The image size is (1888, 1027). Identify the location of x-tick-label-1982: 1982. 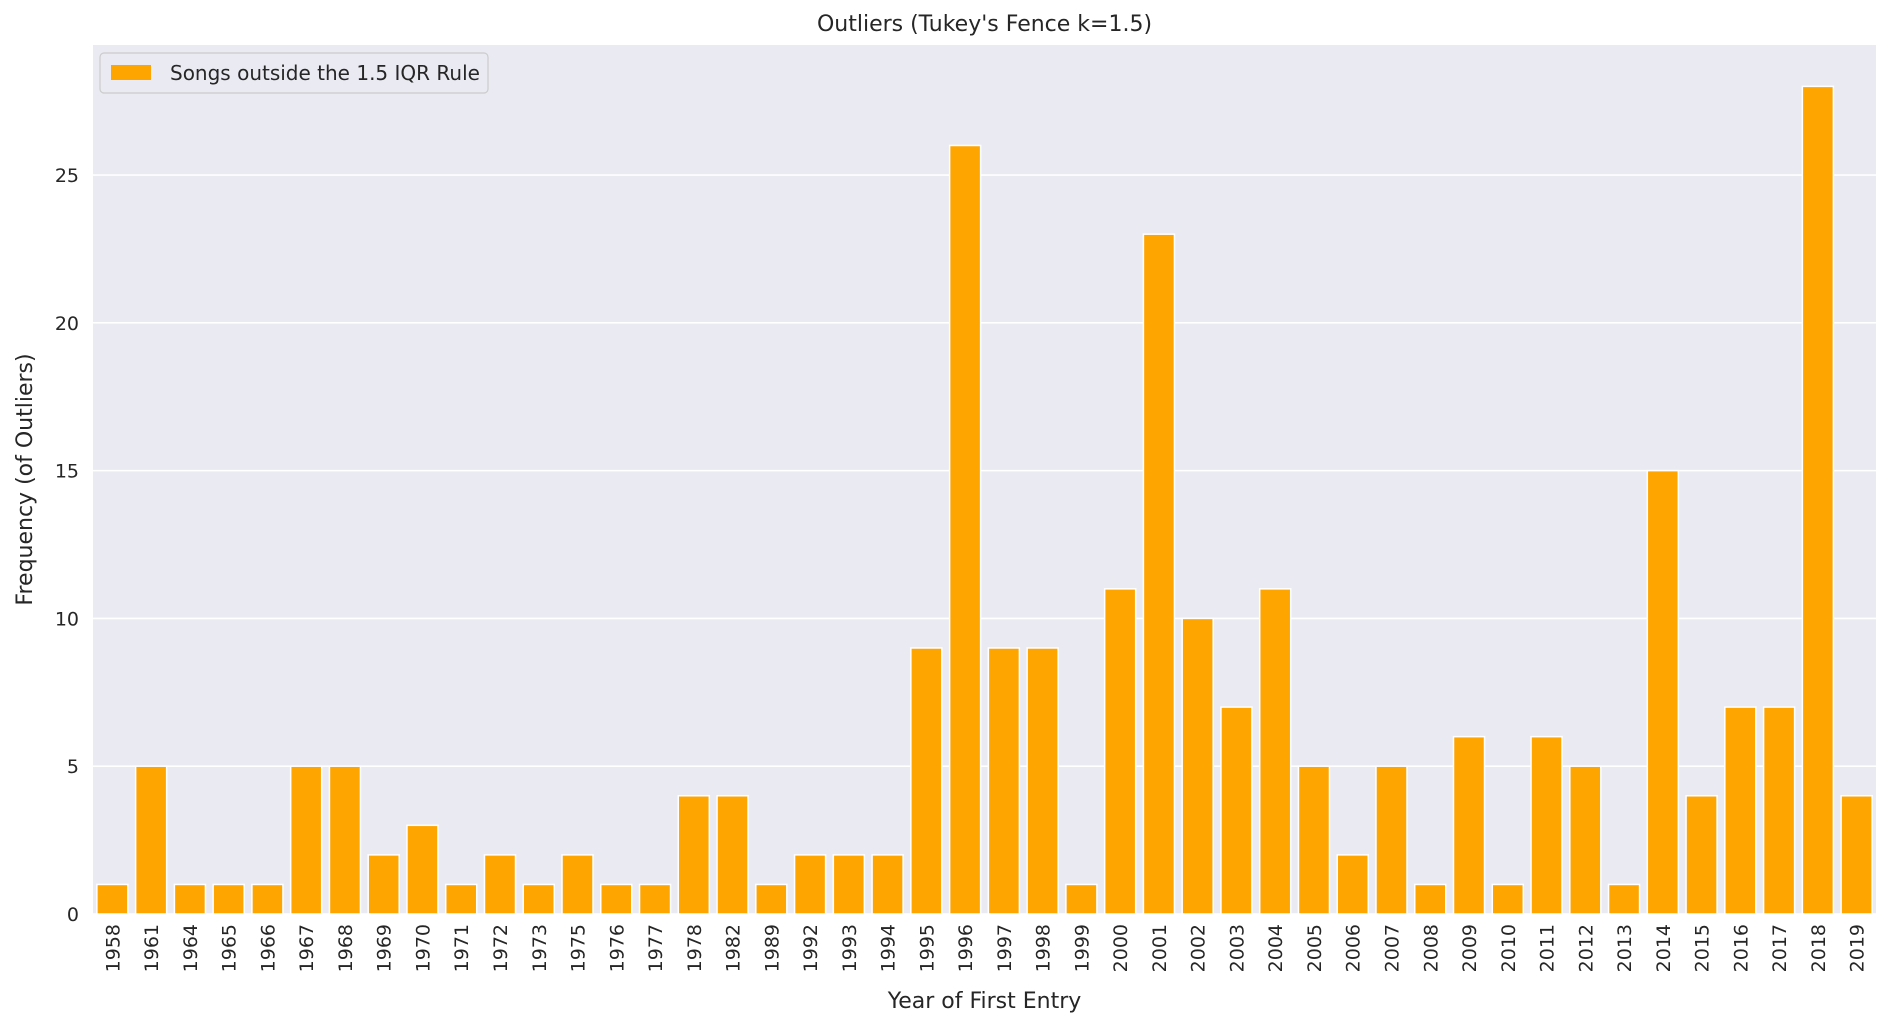
(734, 948).